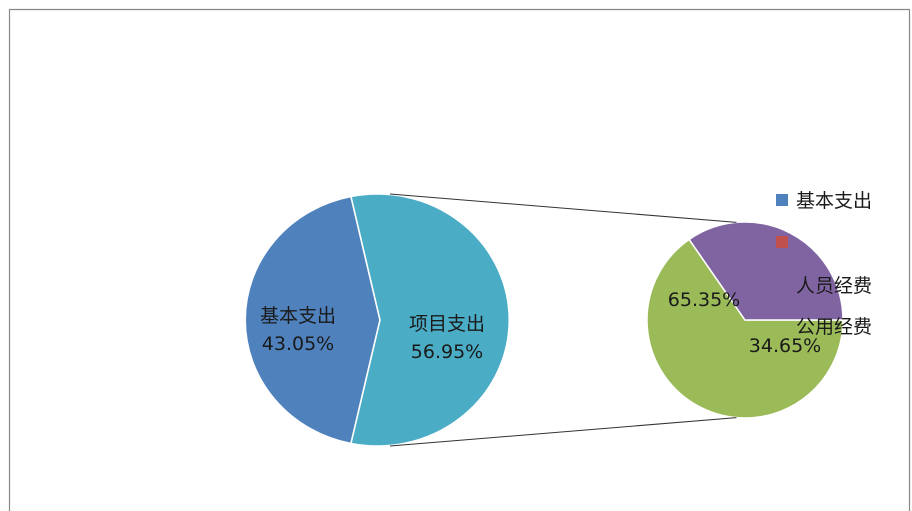 The image size is (912, 511). I want to click on main-pie, so click(377, 320).